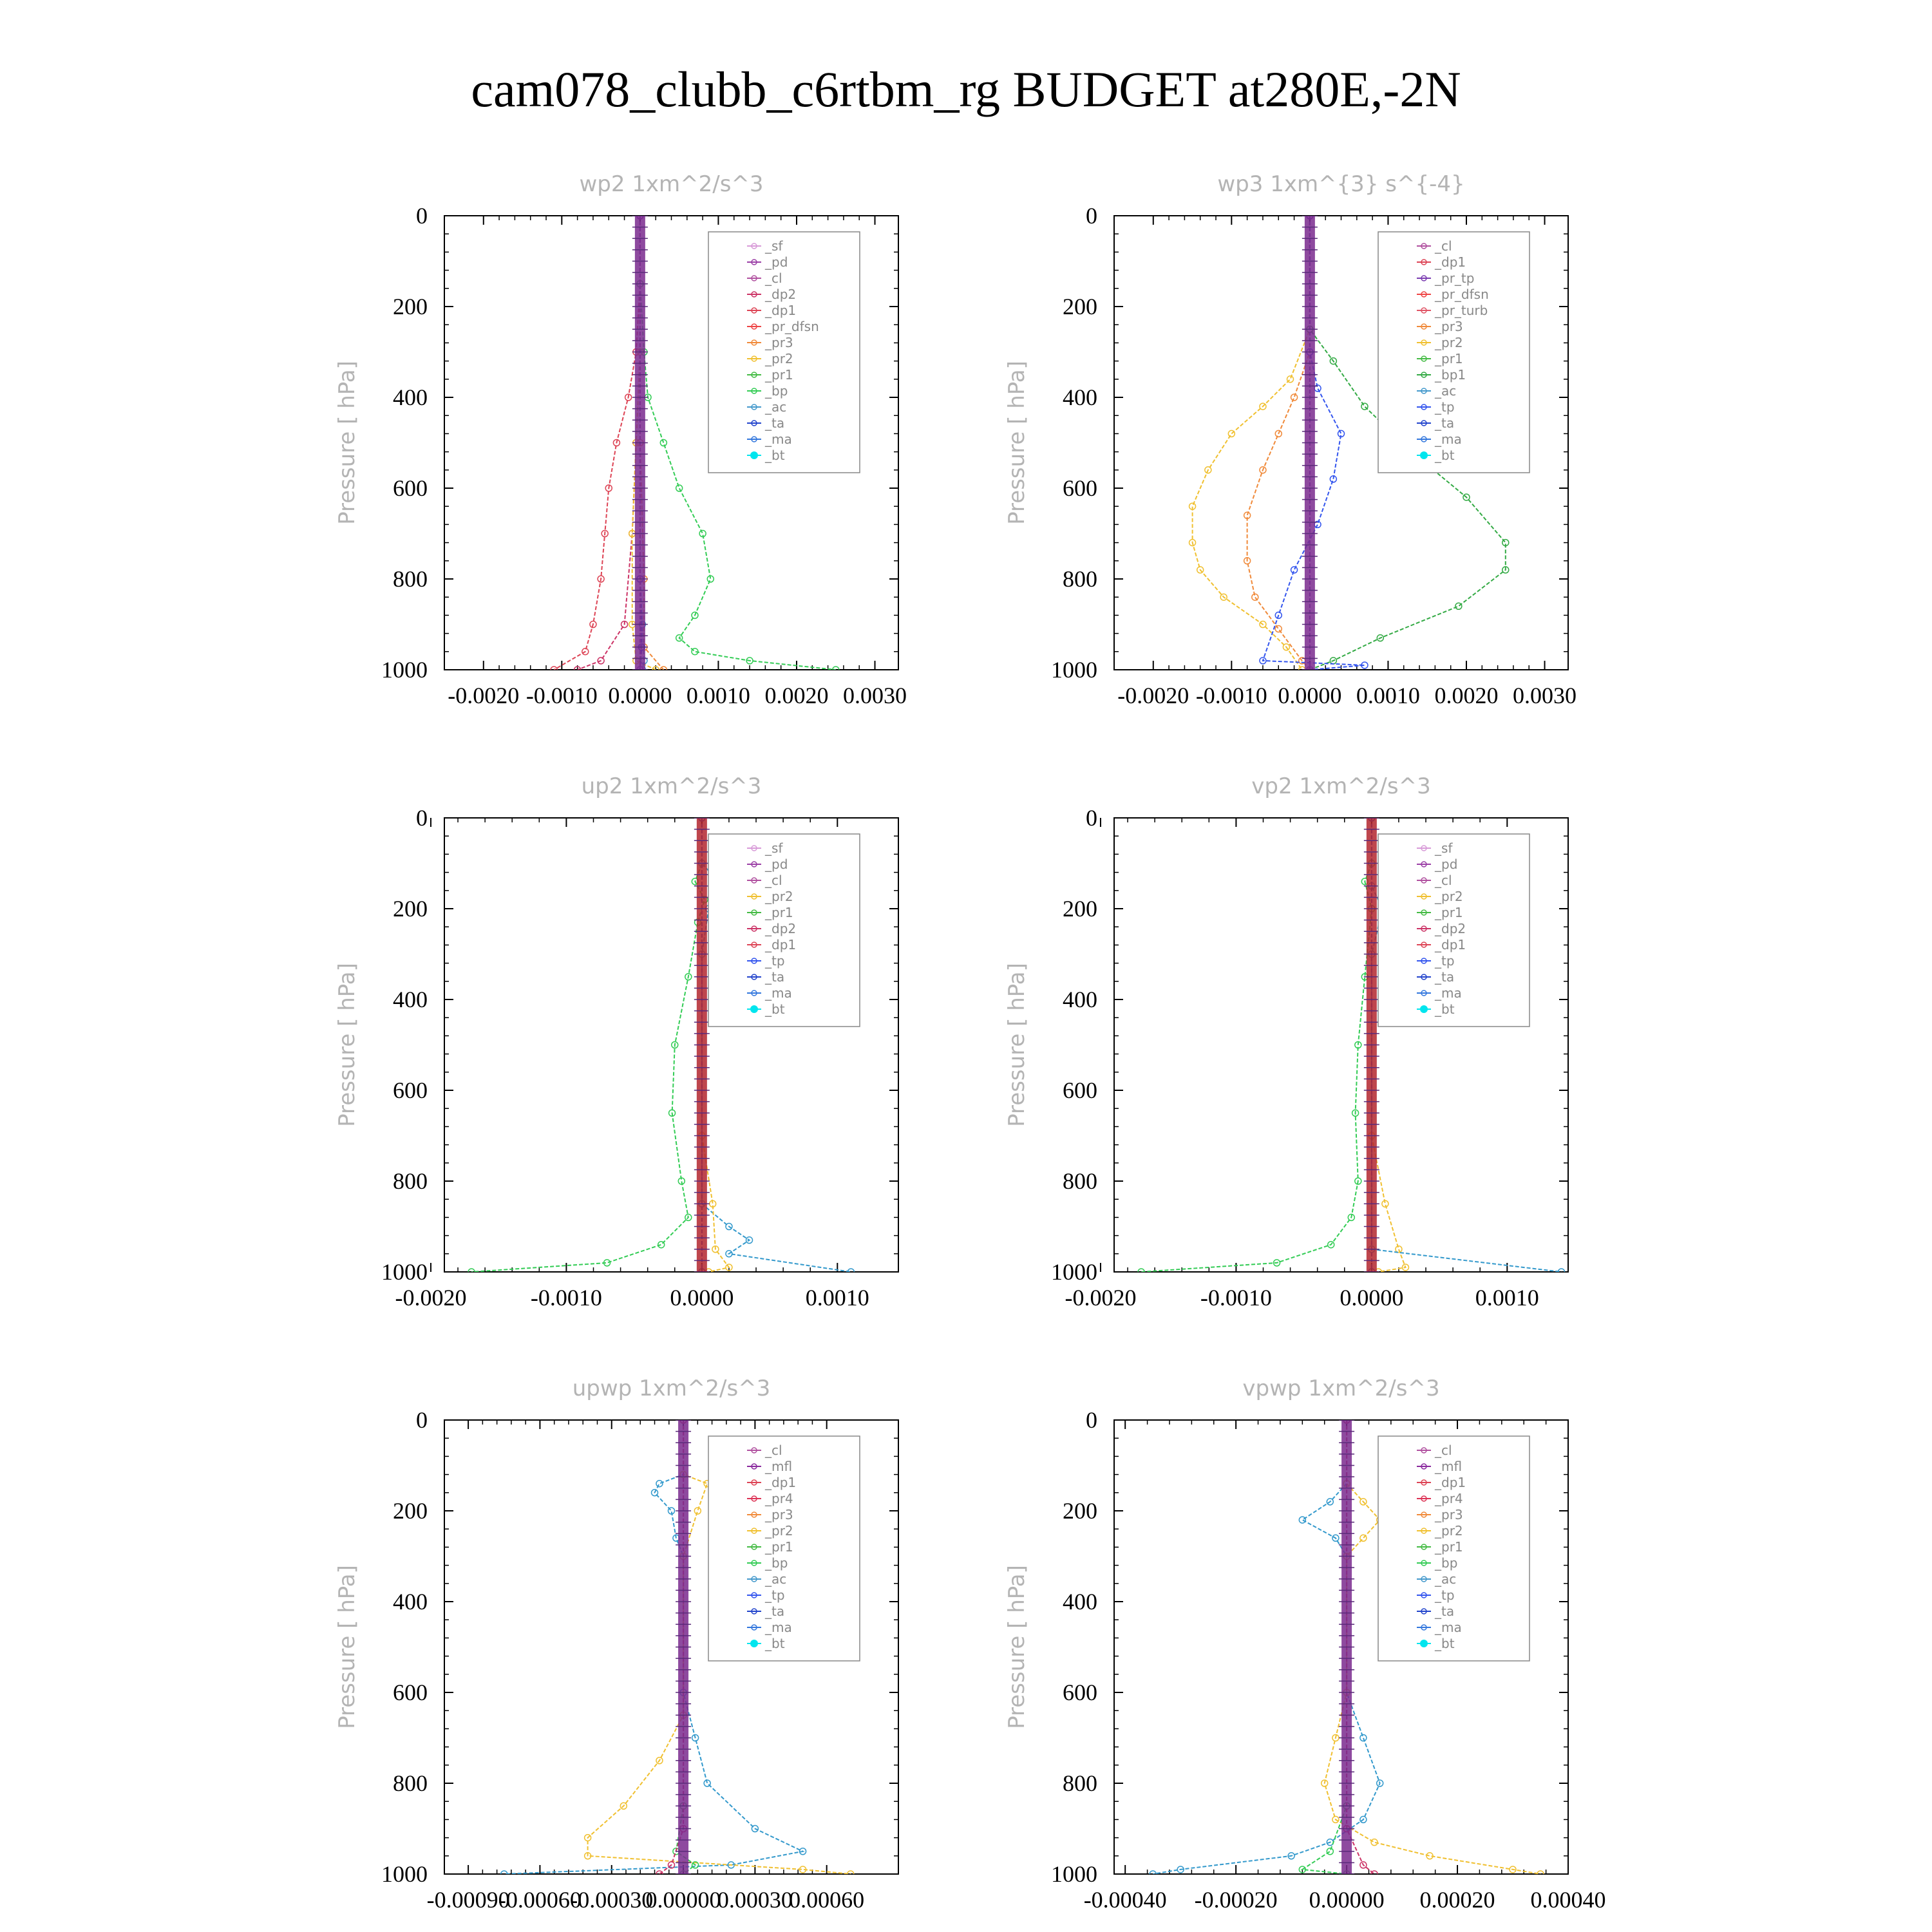 Image resolution: width=1932 pixels, height=1932 pixels. Describe the element at coordinates (1125, 1900) in the screenshot. I see `x-tick-label: -0.00040` at that location.